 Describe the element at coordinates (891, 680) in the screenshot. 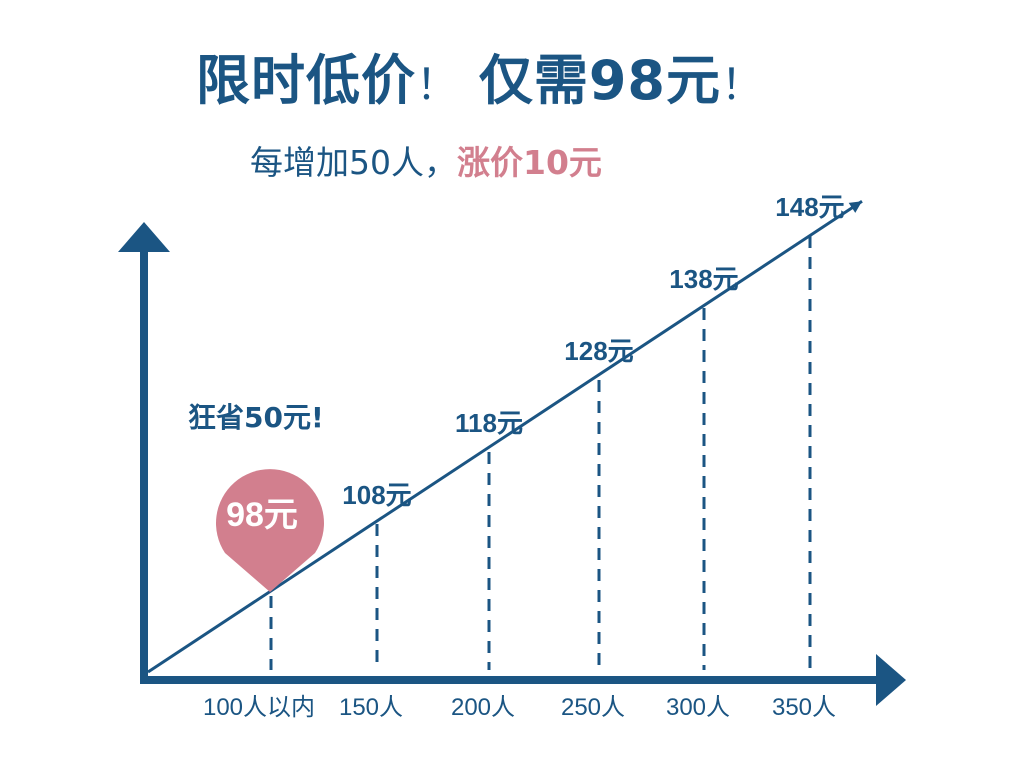

I see `x-axis-arrow` at that location.